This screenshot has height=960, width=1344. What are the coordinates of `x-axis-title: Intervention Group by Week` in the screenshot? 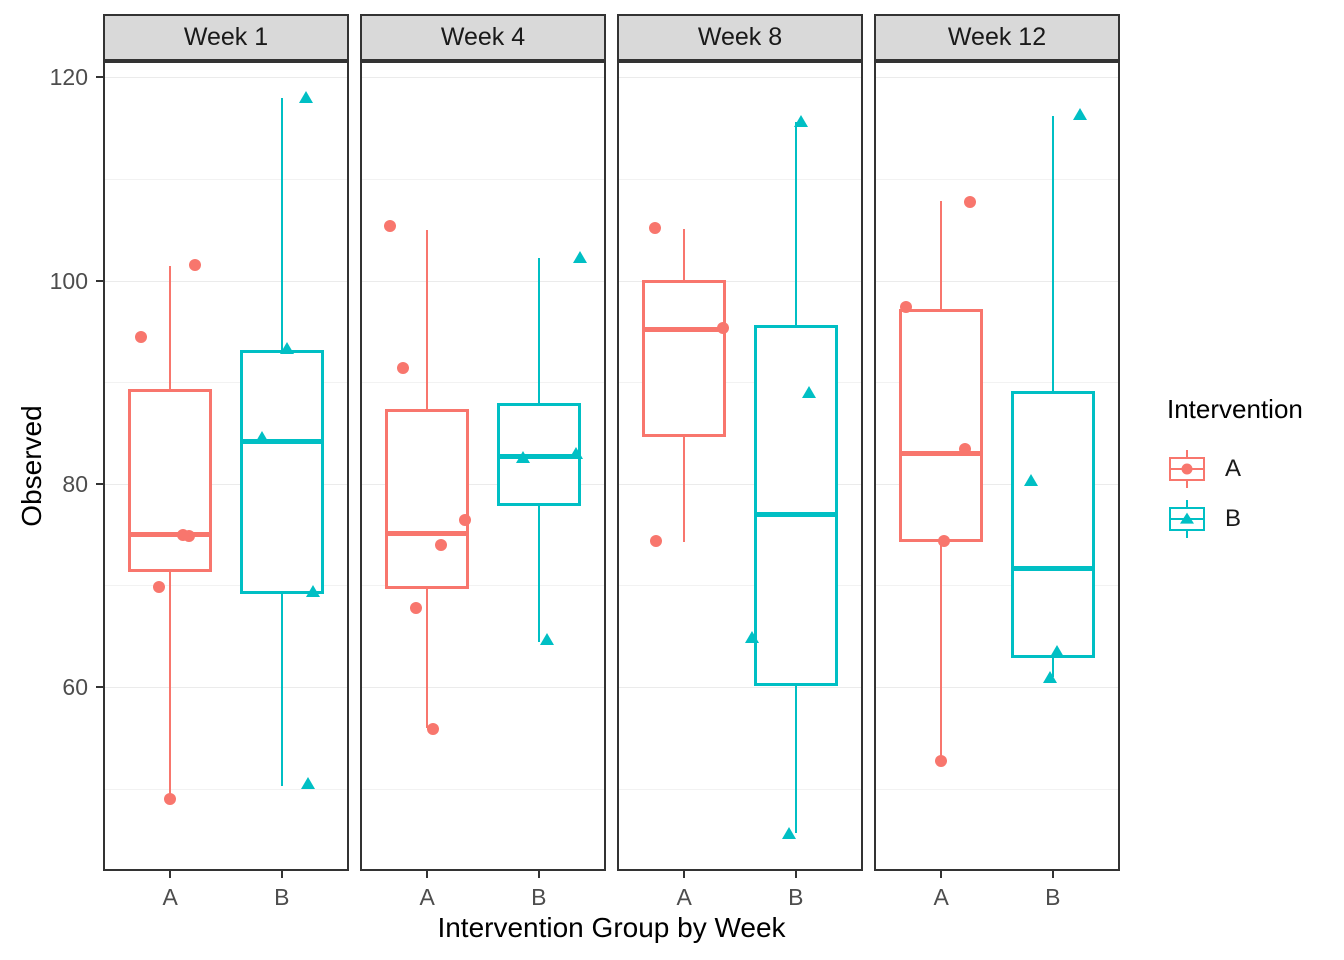 It's located at (611, 927).